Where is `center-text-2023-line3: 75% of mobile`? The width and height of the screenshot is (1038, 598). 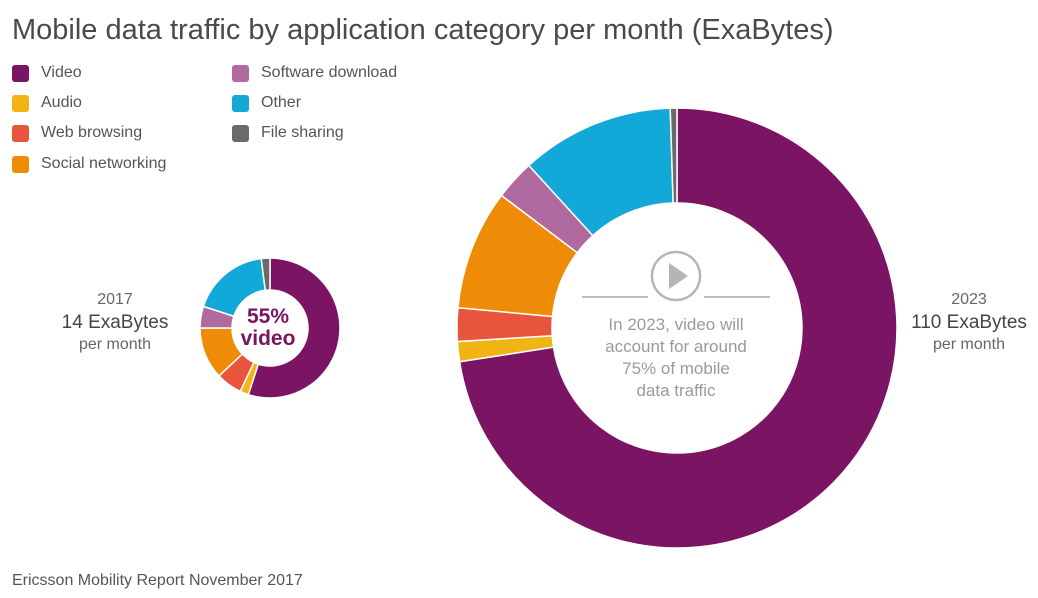 center-text-2023-line3: 75% of mobile is located at coordinates (676, 368).